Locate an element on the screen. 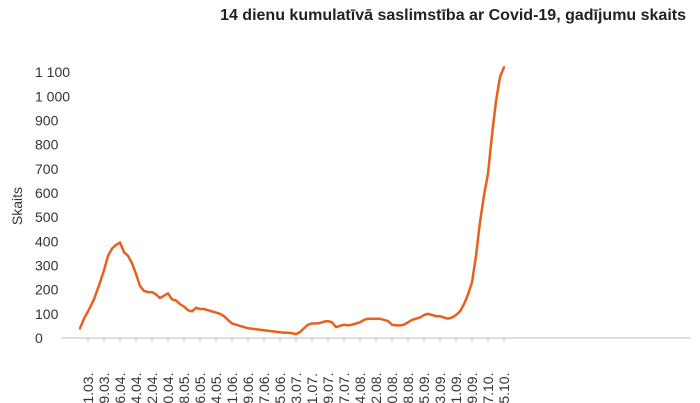  y-tick-label: 1 000 is located at coordinates (52, 96).